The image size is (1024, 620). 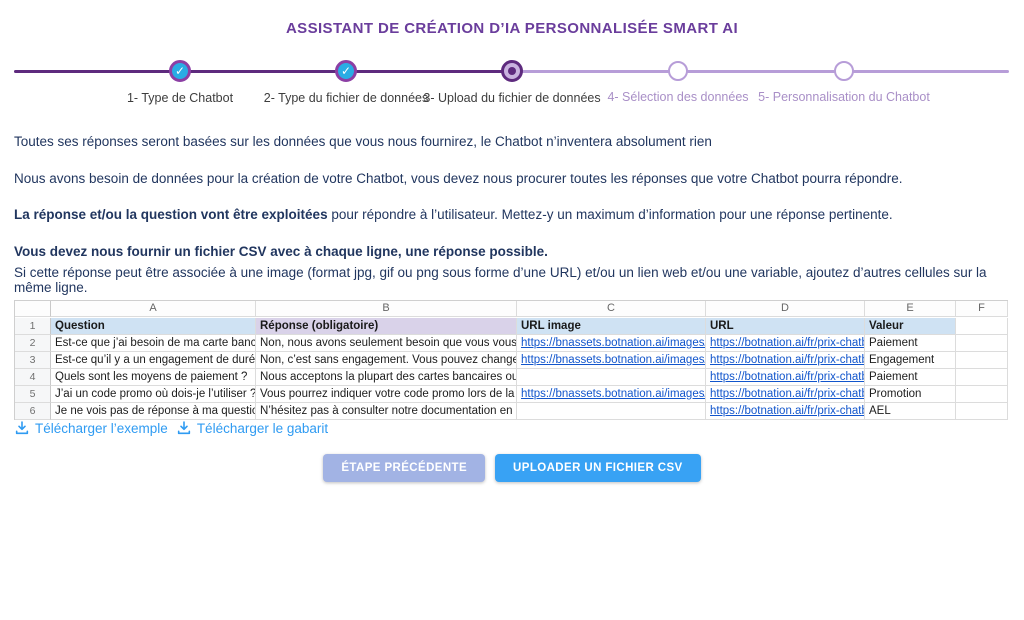 What do you see at coordinates (910, 394) in the screenshot?
I see `cell-valeur: Promotion` at bounding box center [910, 394].